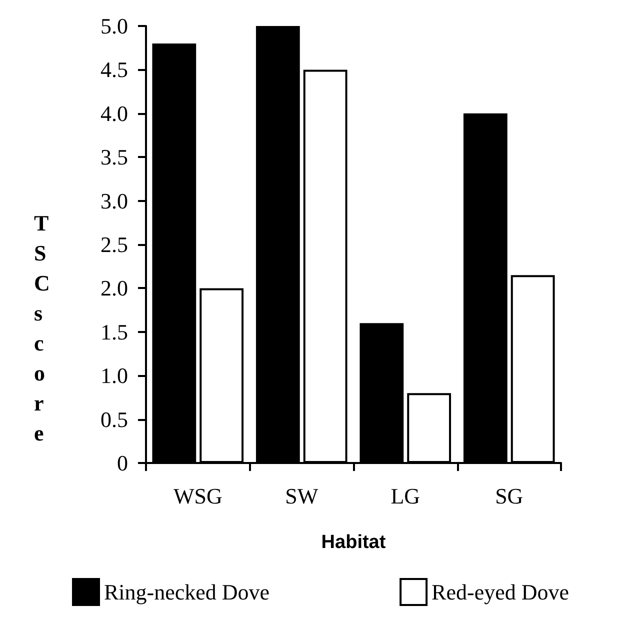 Image resolution: width=641 pixels, height=623 pixels. What do you see at coordinates (114, 331) in the screenshot?
I see `y-tick-label: 1.5` at bounding box center [114, 331].